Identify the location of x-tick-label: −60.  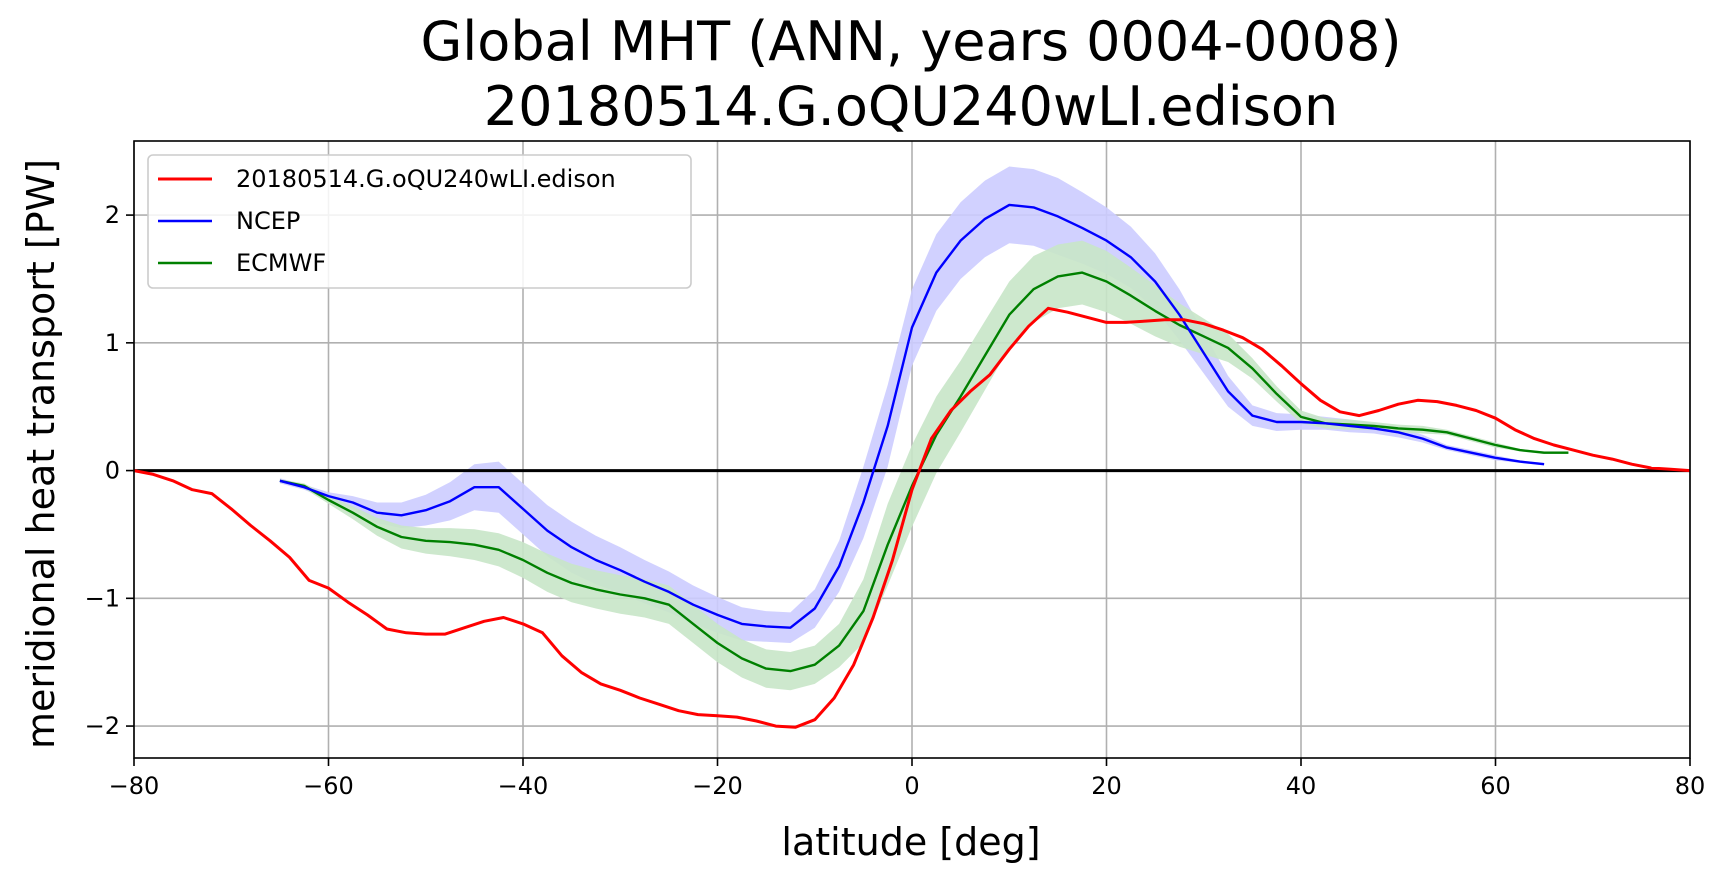
(328, 786).